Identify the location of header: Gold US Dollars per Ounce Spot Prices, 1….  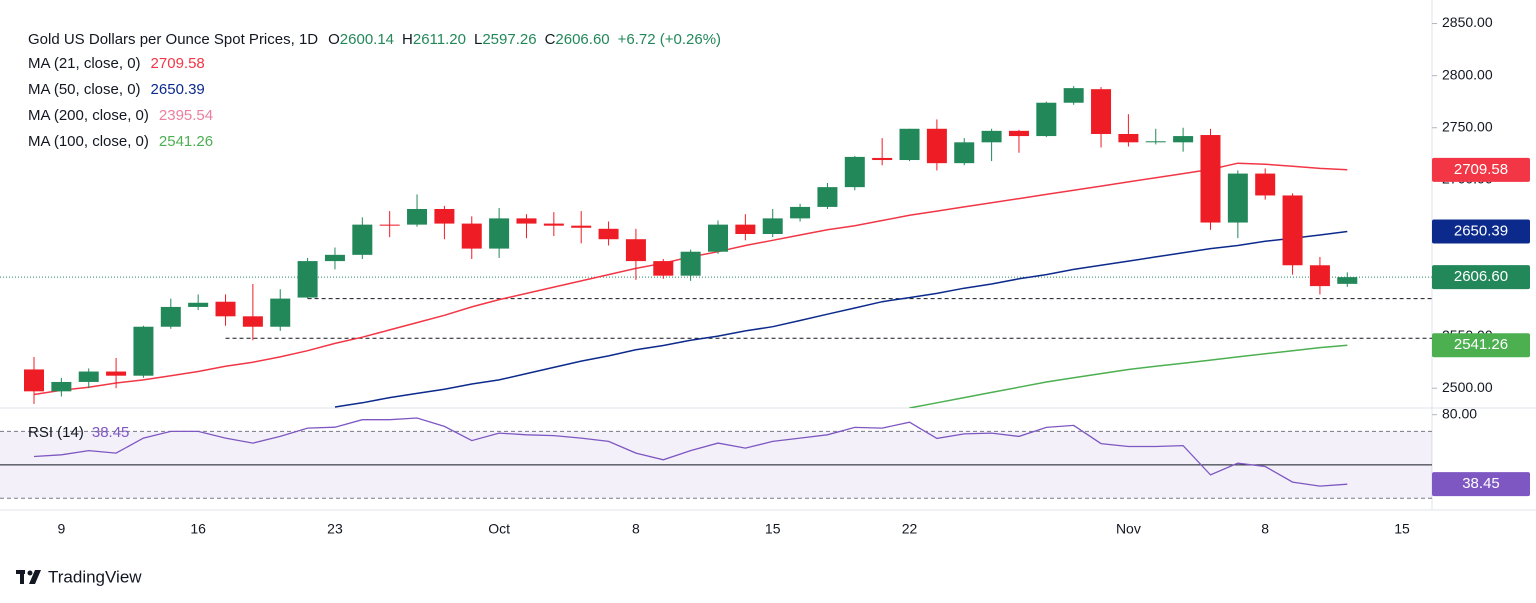
(374, 39).